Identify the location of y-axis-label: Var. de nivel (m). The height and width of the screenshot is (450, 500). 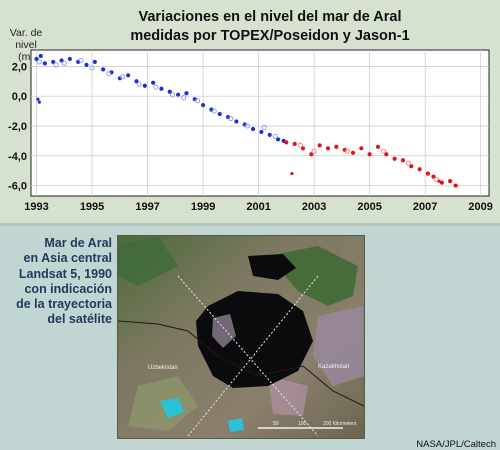
(26, 45).